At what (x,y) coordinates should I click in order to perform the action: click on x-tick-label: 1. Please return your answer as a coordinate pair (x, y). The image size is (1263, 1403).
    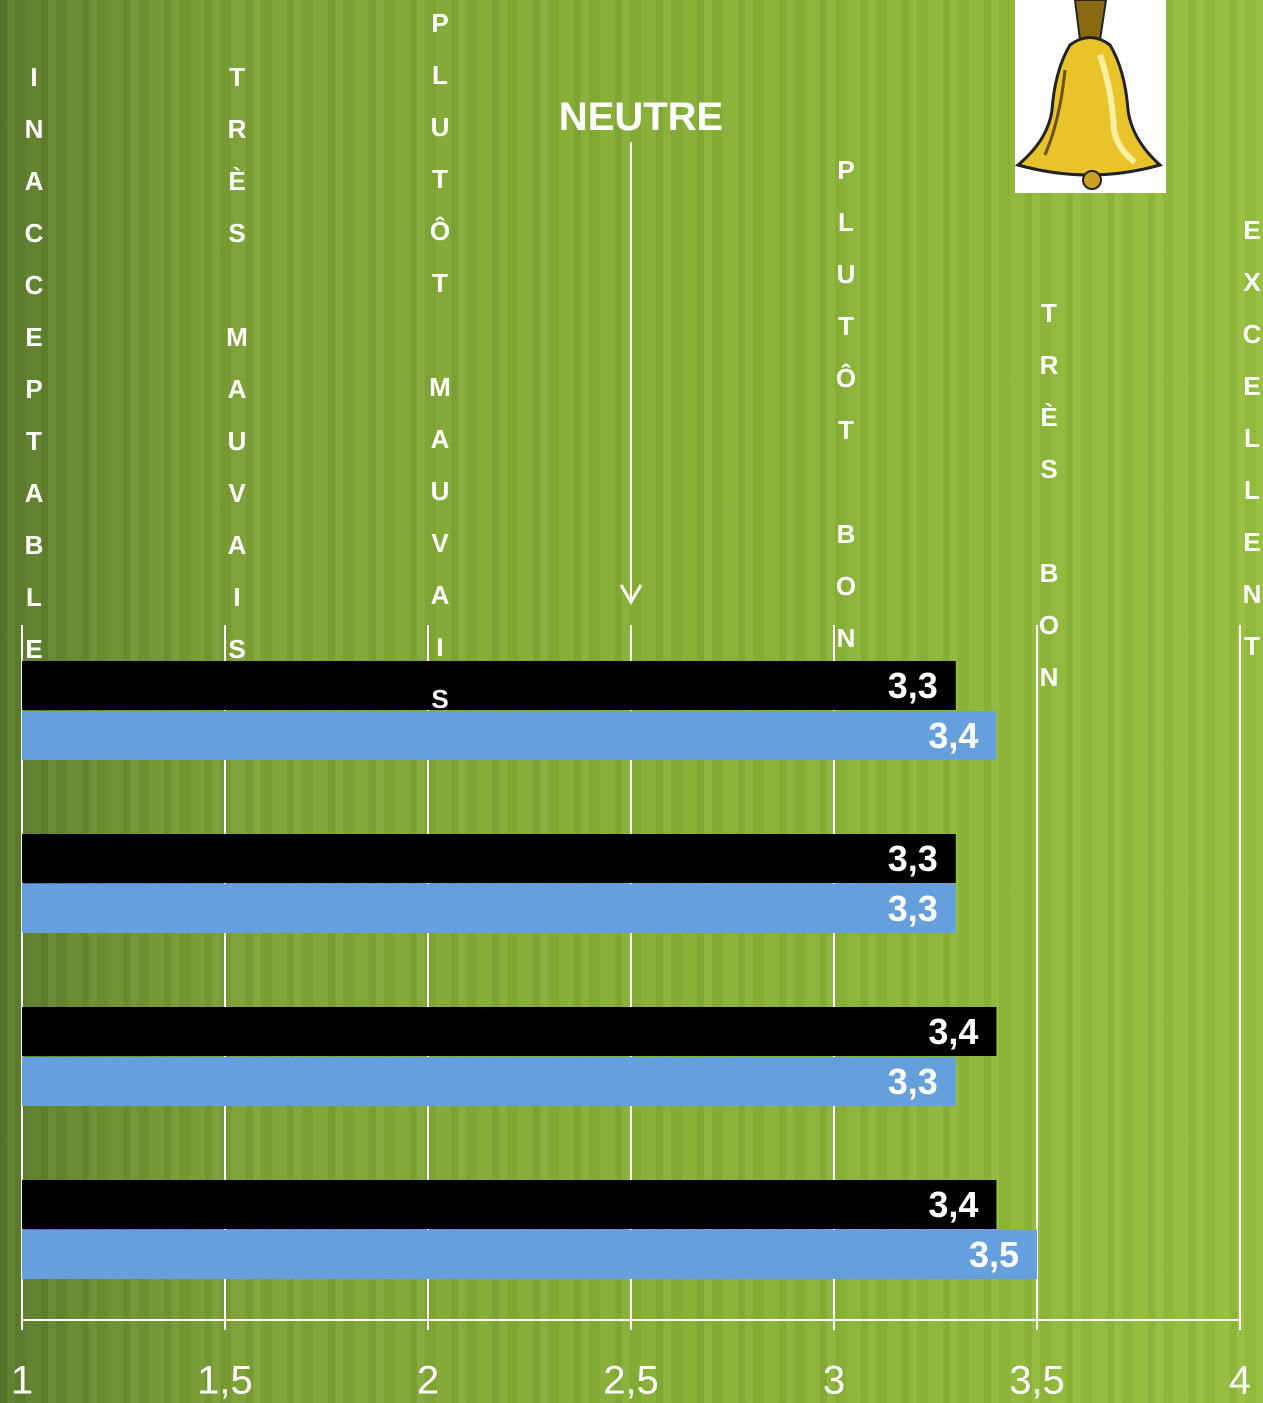
    Looking at the image, I should click on (22, 1381).